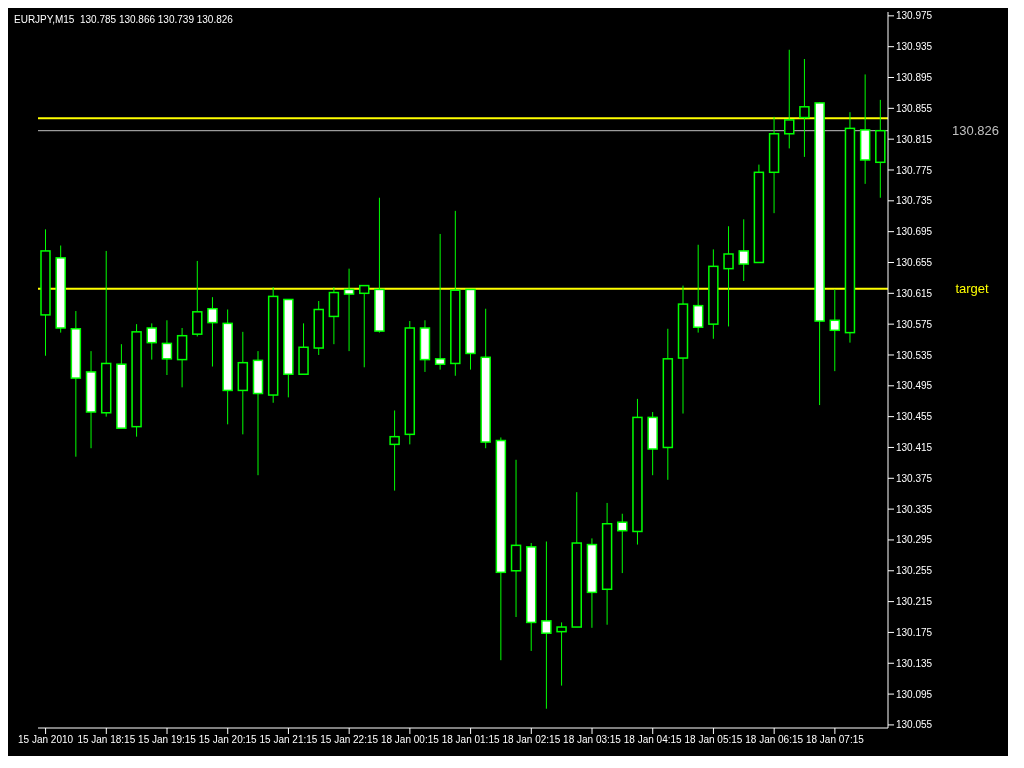  I want to click on x-tick-label: 15 Jan 22:15, so click(349, 740).